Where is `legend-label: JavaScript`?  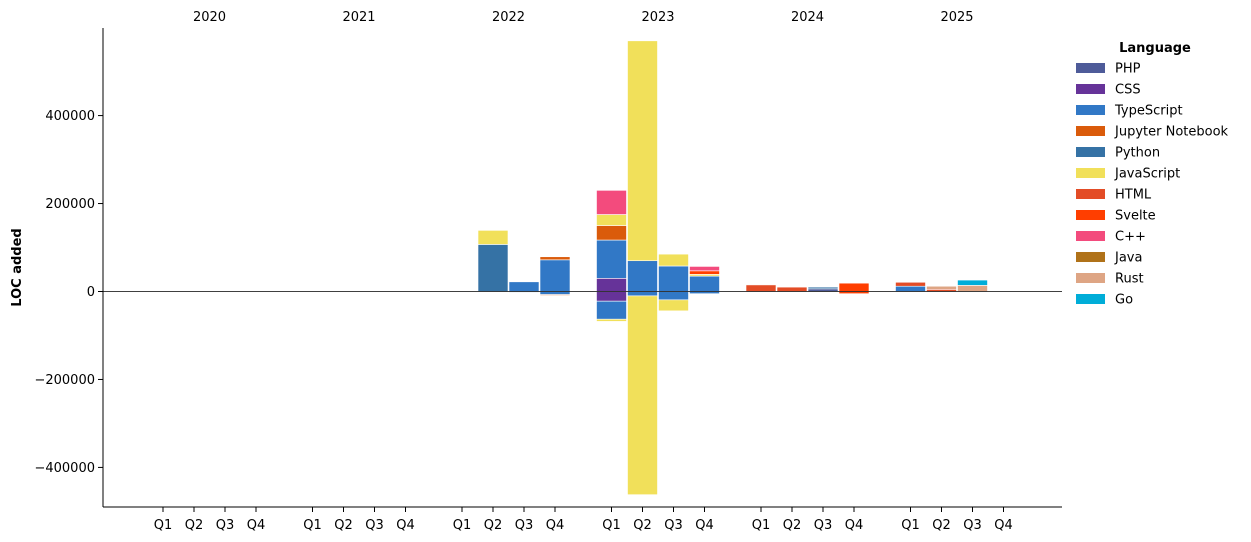 legend-label: JavaScript is located at coordinates (1147, 174).